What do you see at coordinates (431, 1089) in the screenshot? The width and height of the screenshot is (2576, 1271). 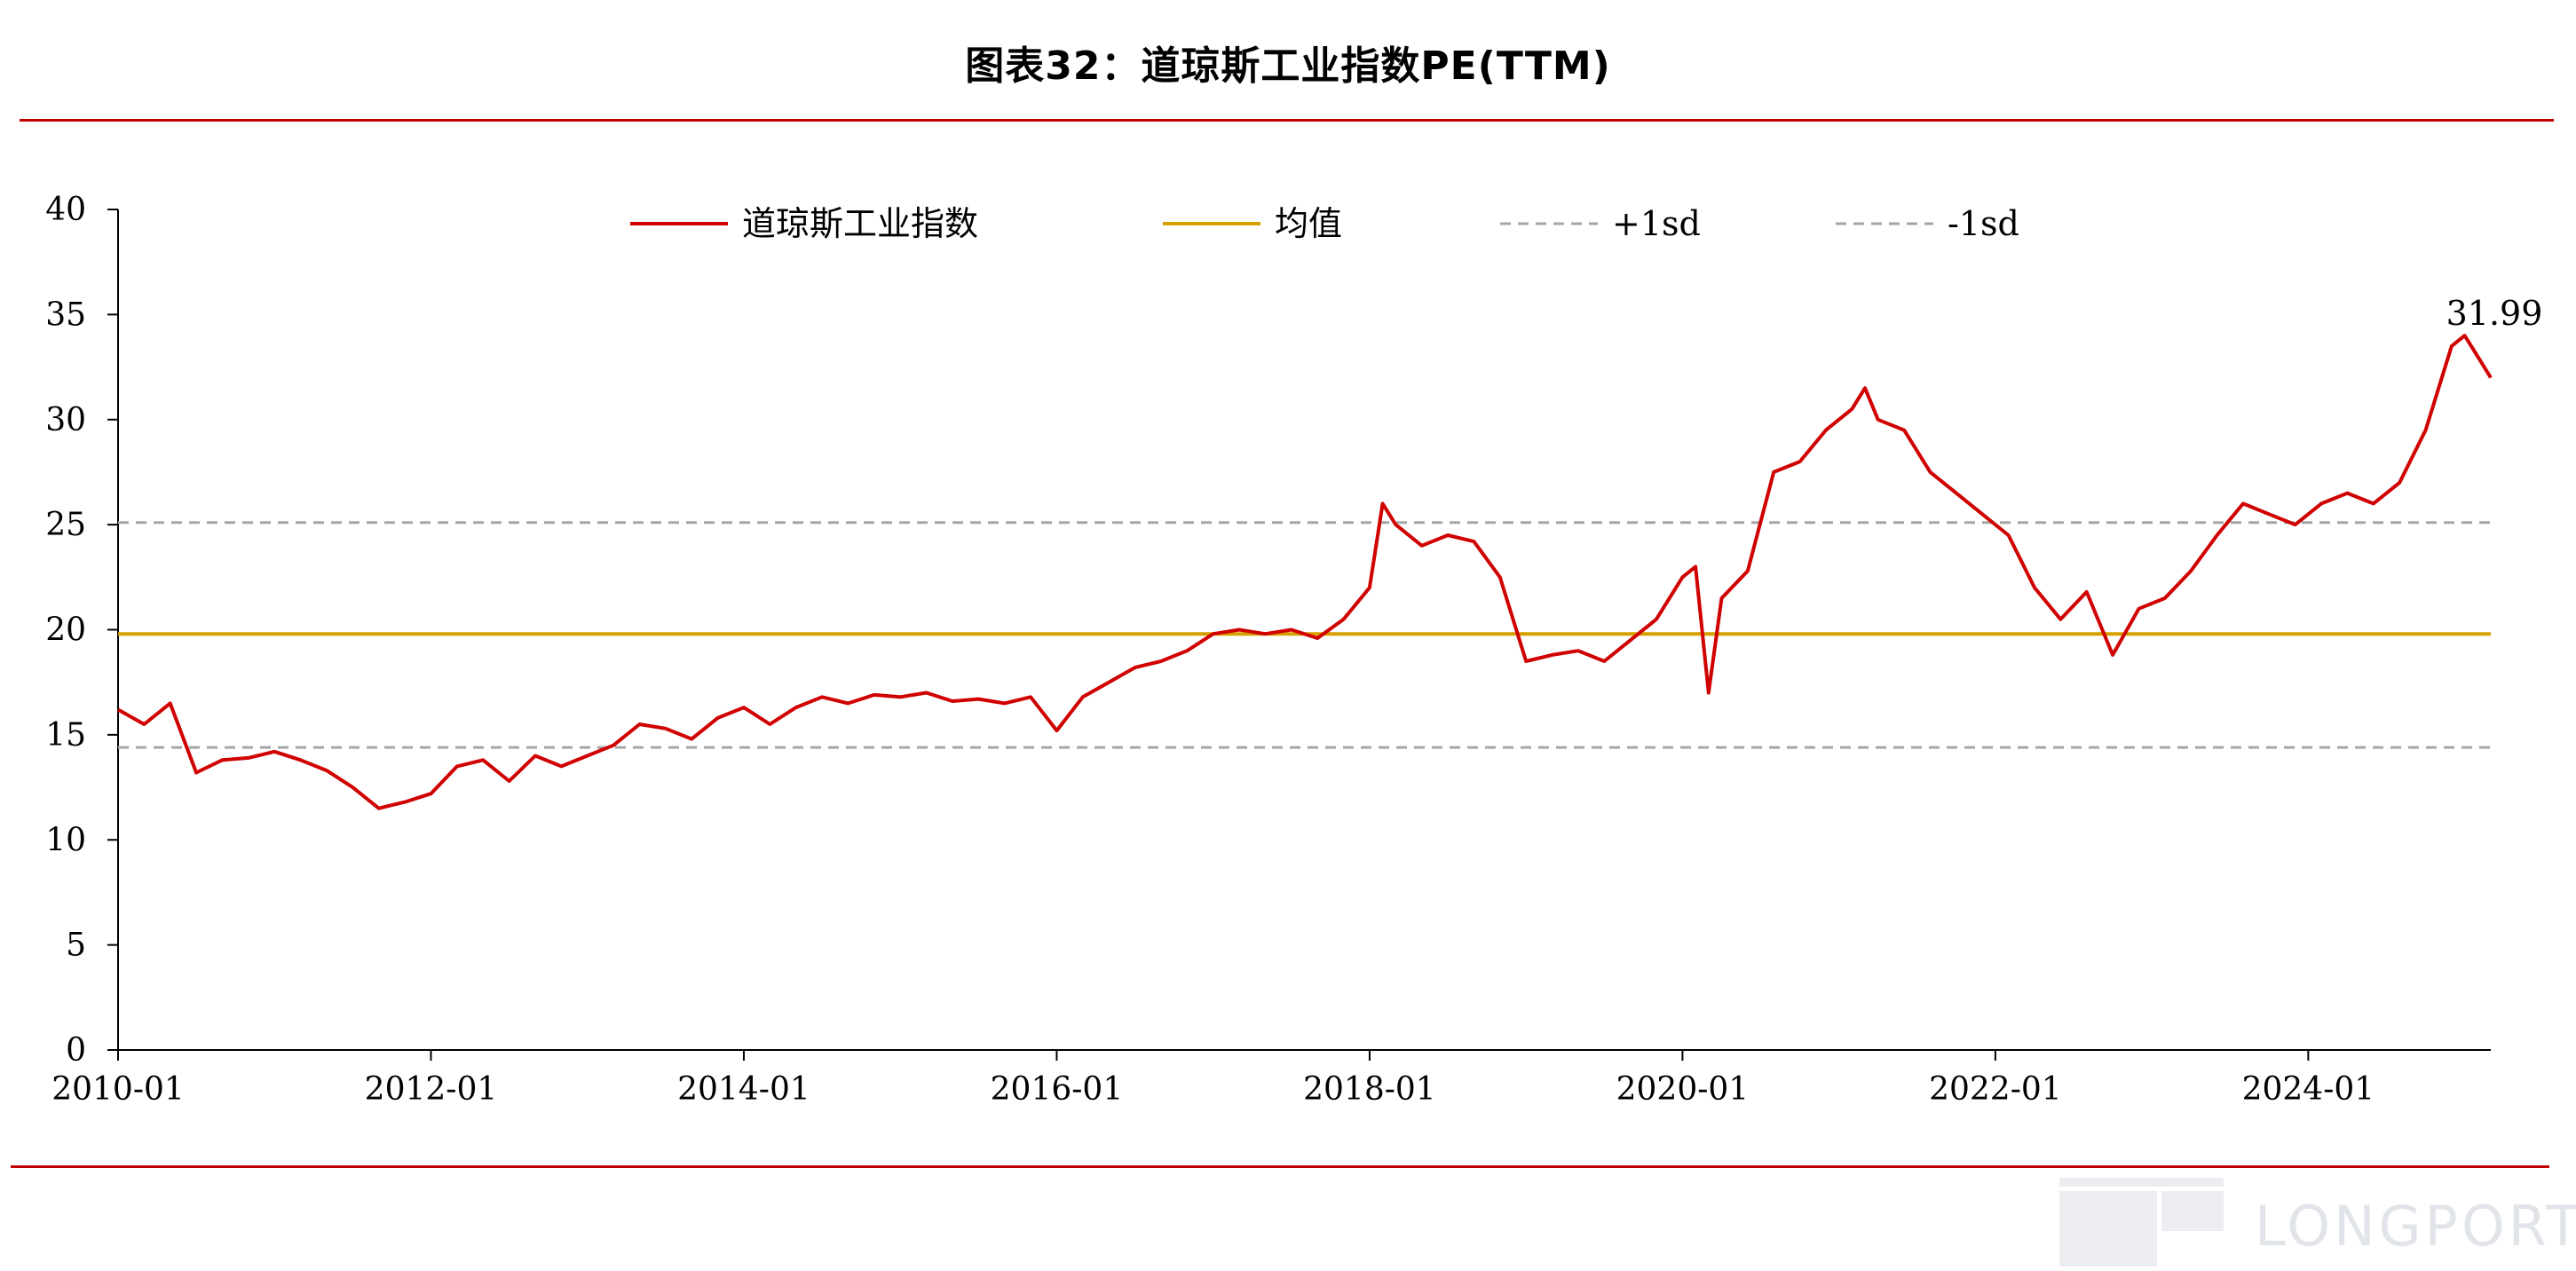 I see `x-tick-label: 2012-01` at bounding box center [431, 1089].